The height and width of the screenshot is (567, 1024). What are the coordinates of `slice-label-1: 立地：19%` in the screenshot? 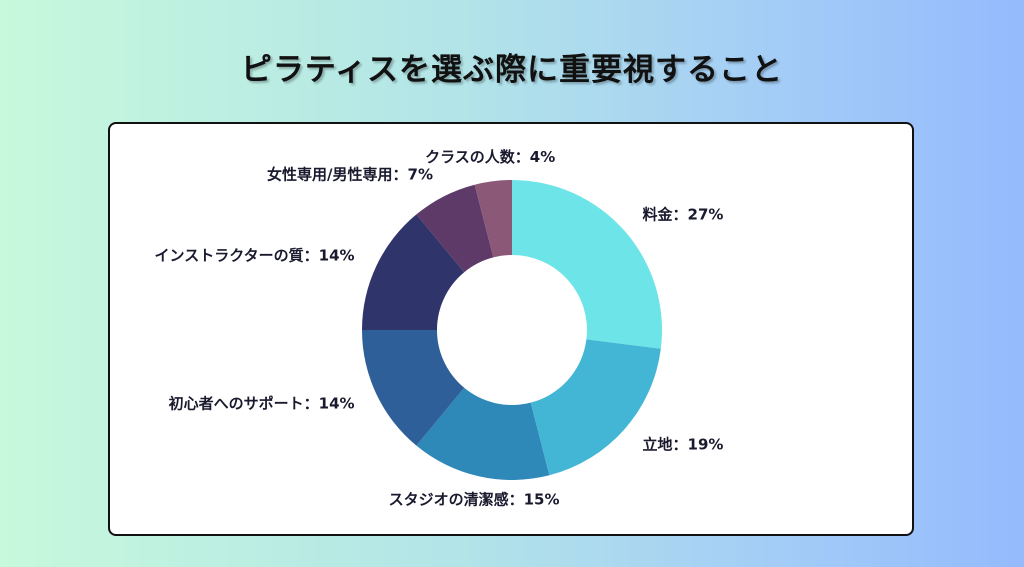 It's located at (683, 445).